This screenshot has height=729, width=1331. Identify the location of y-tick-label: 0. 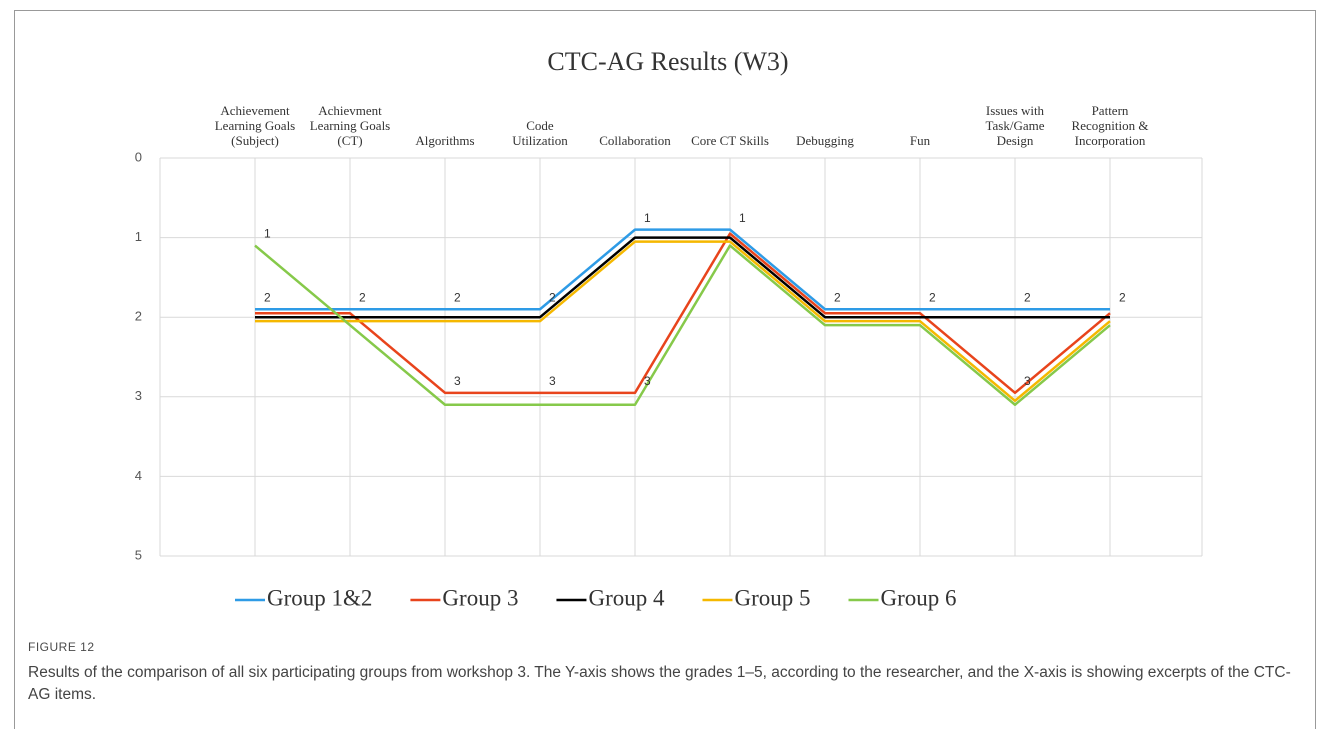
(138, 156).